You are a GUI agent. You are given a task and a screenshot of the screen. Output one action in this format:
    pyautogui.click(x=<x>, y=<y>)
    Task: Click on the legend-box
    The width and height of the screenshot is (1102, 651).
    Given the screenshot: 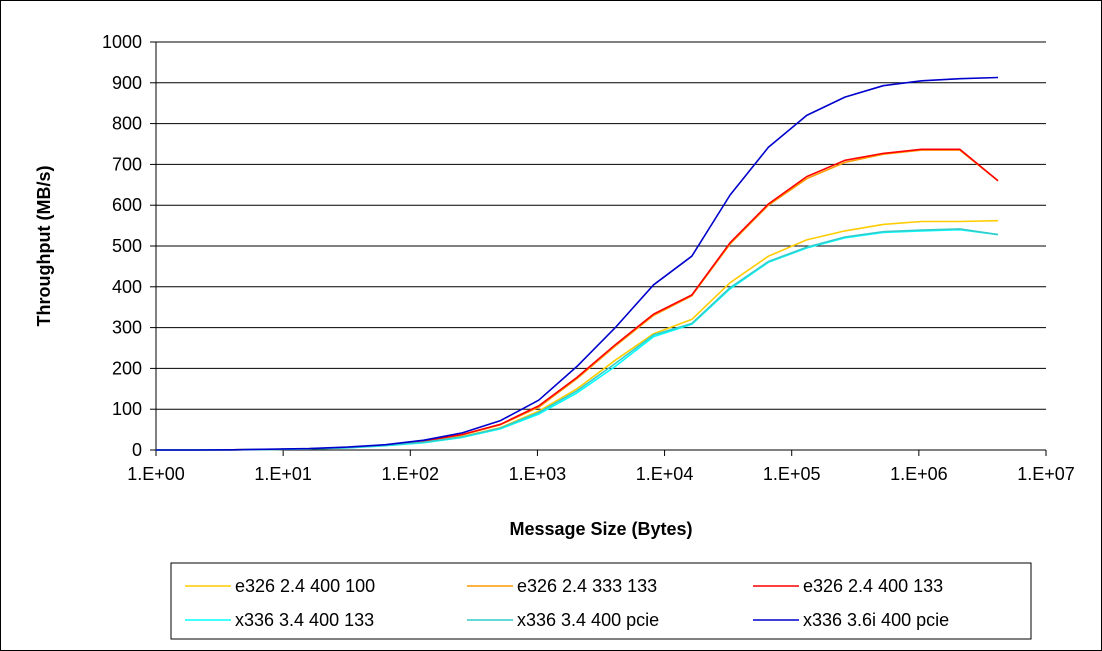 What is the action you would take?
    pyautogui.click(x=601, y=601)
    